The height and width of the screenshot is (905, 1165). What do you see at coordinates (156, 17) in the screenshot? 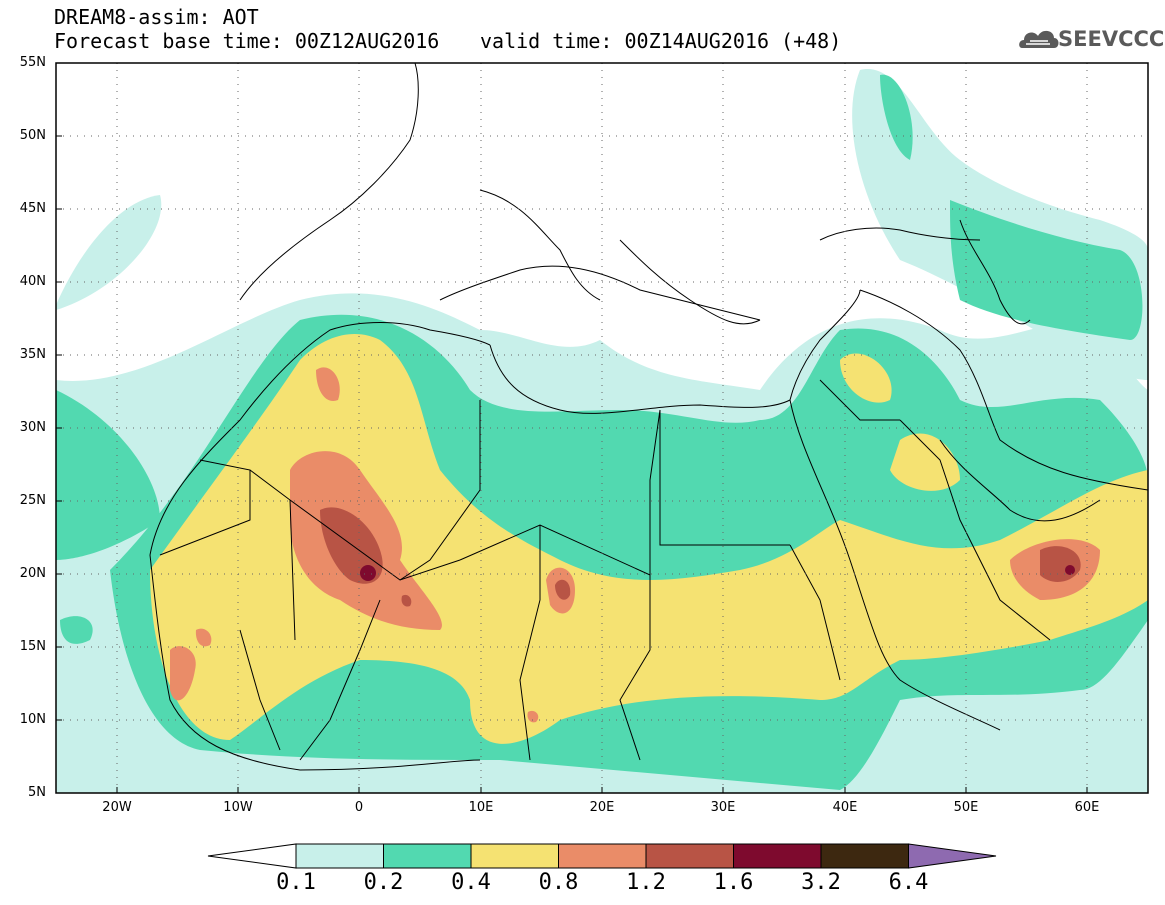
I see `map-title: DREAM8-assim: AOT` at bounding box center [156, 17].